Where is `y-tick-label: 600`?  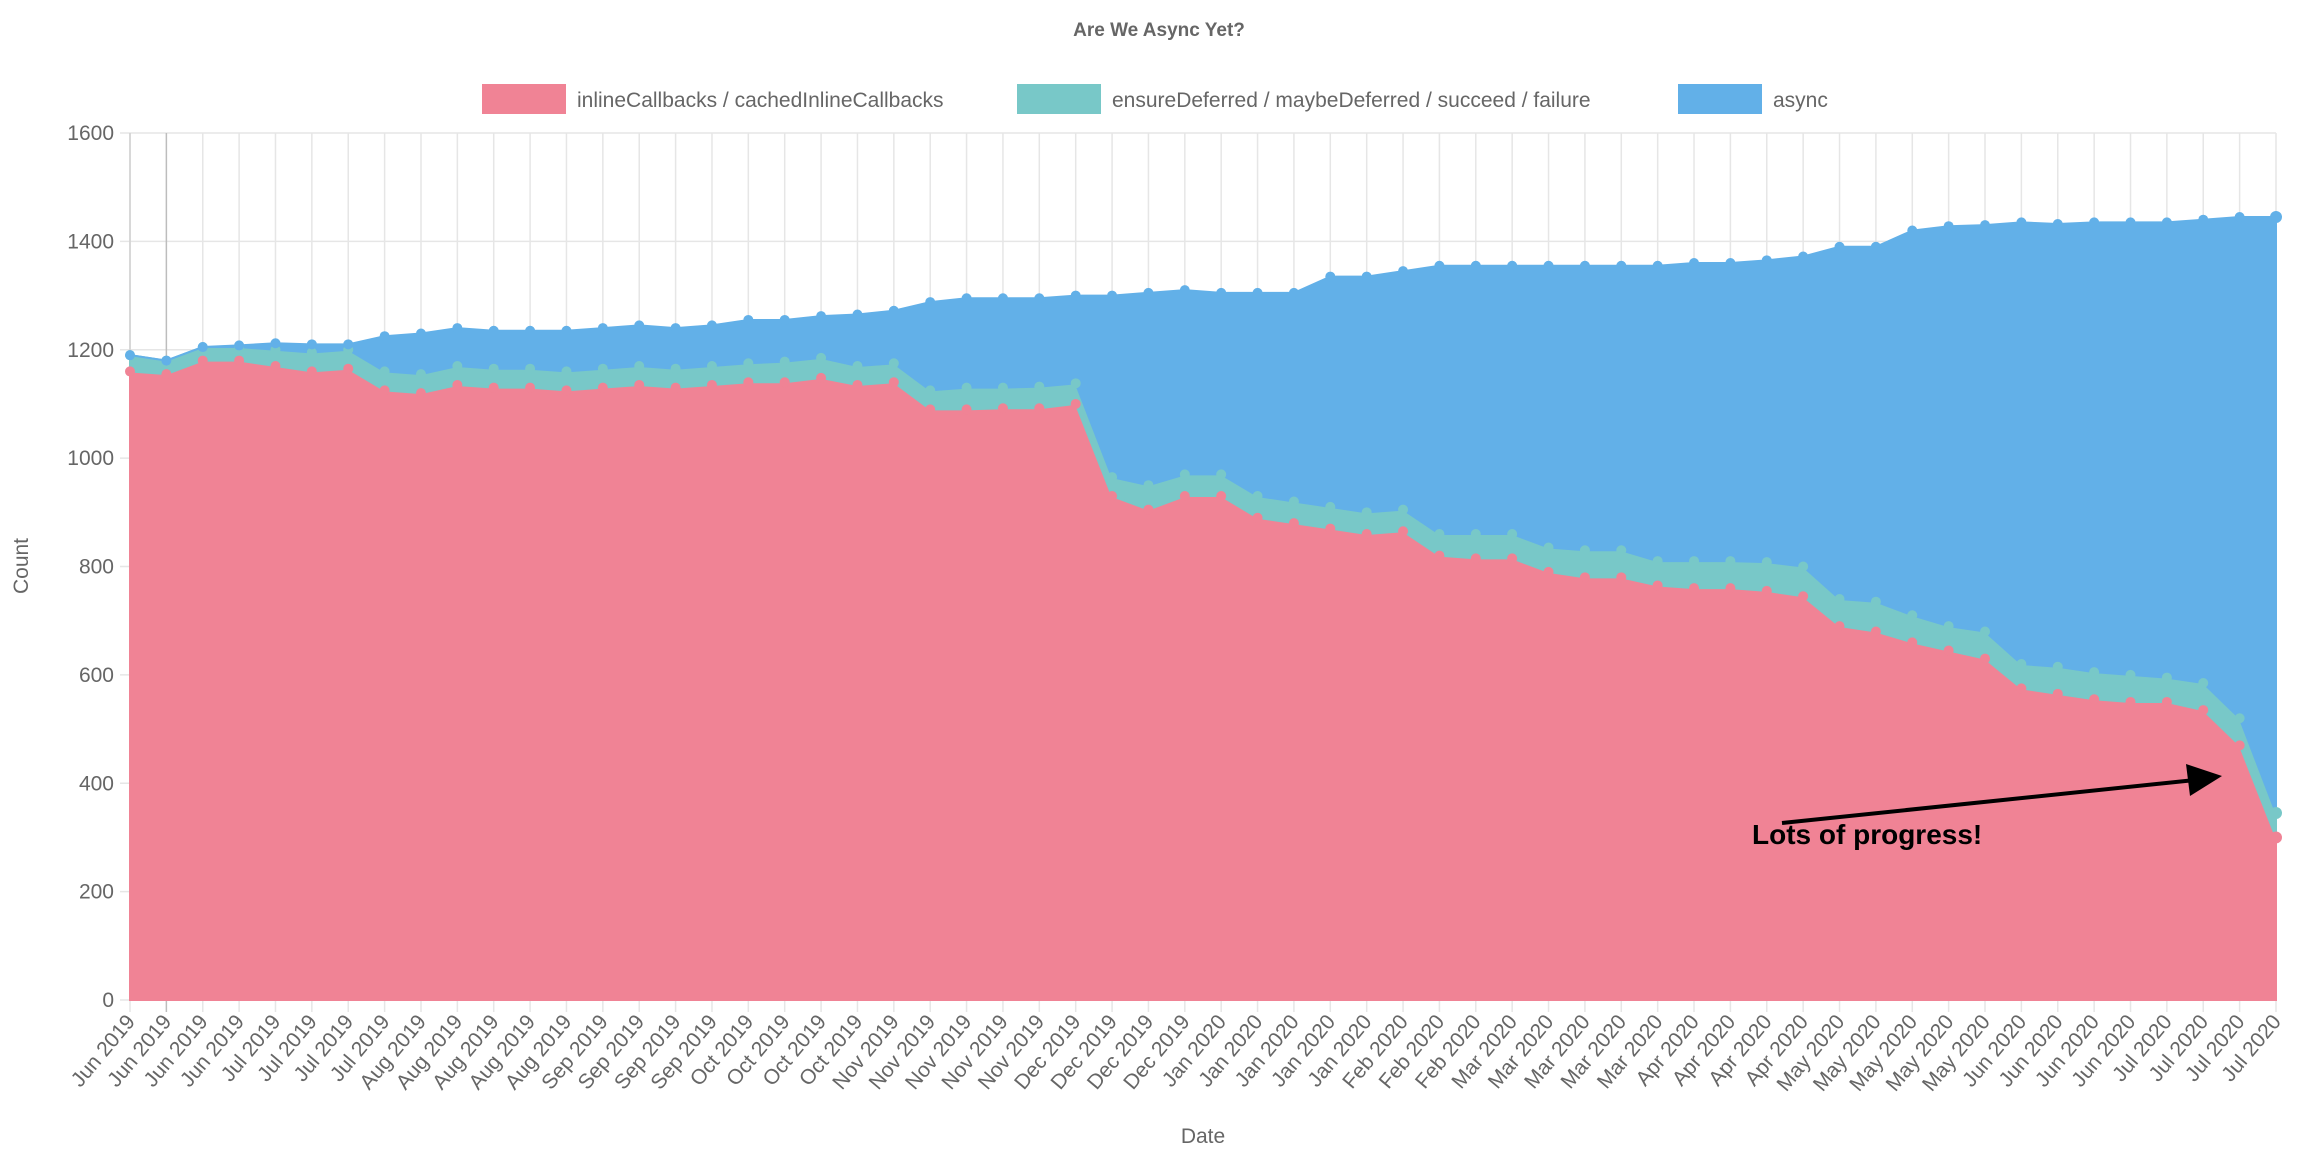 y-tick-label: 600 is located at coordinates (96, 675).